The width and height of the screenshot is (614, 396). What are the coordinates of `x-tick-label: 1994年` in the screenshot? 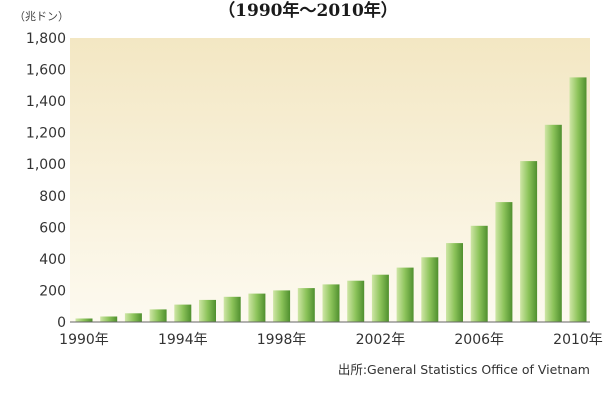 It's located at (183, 340).